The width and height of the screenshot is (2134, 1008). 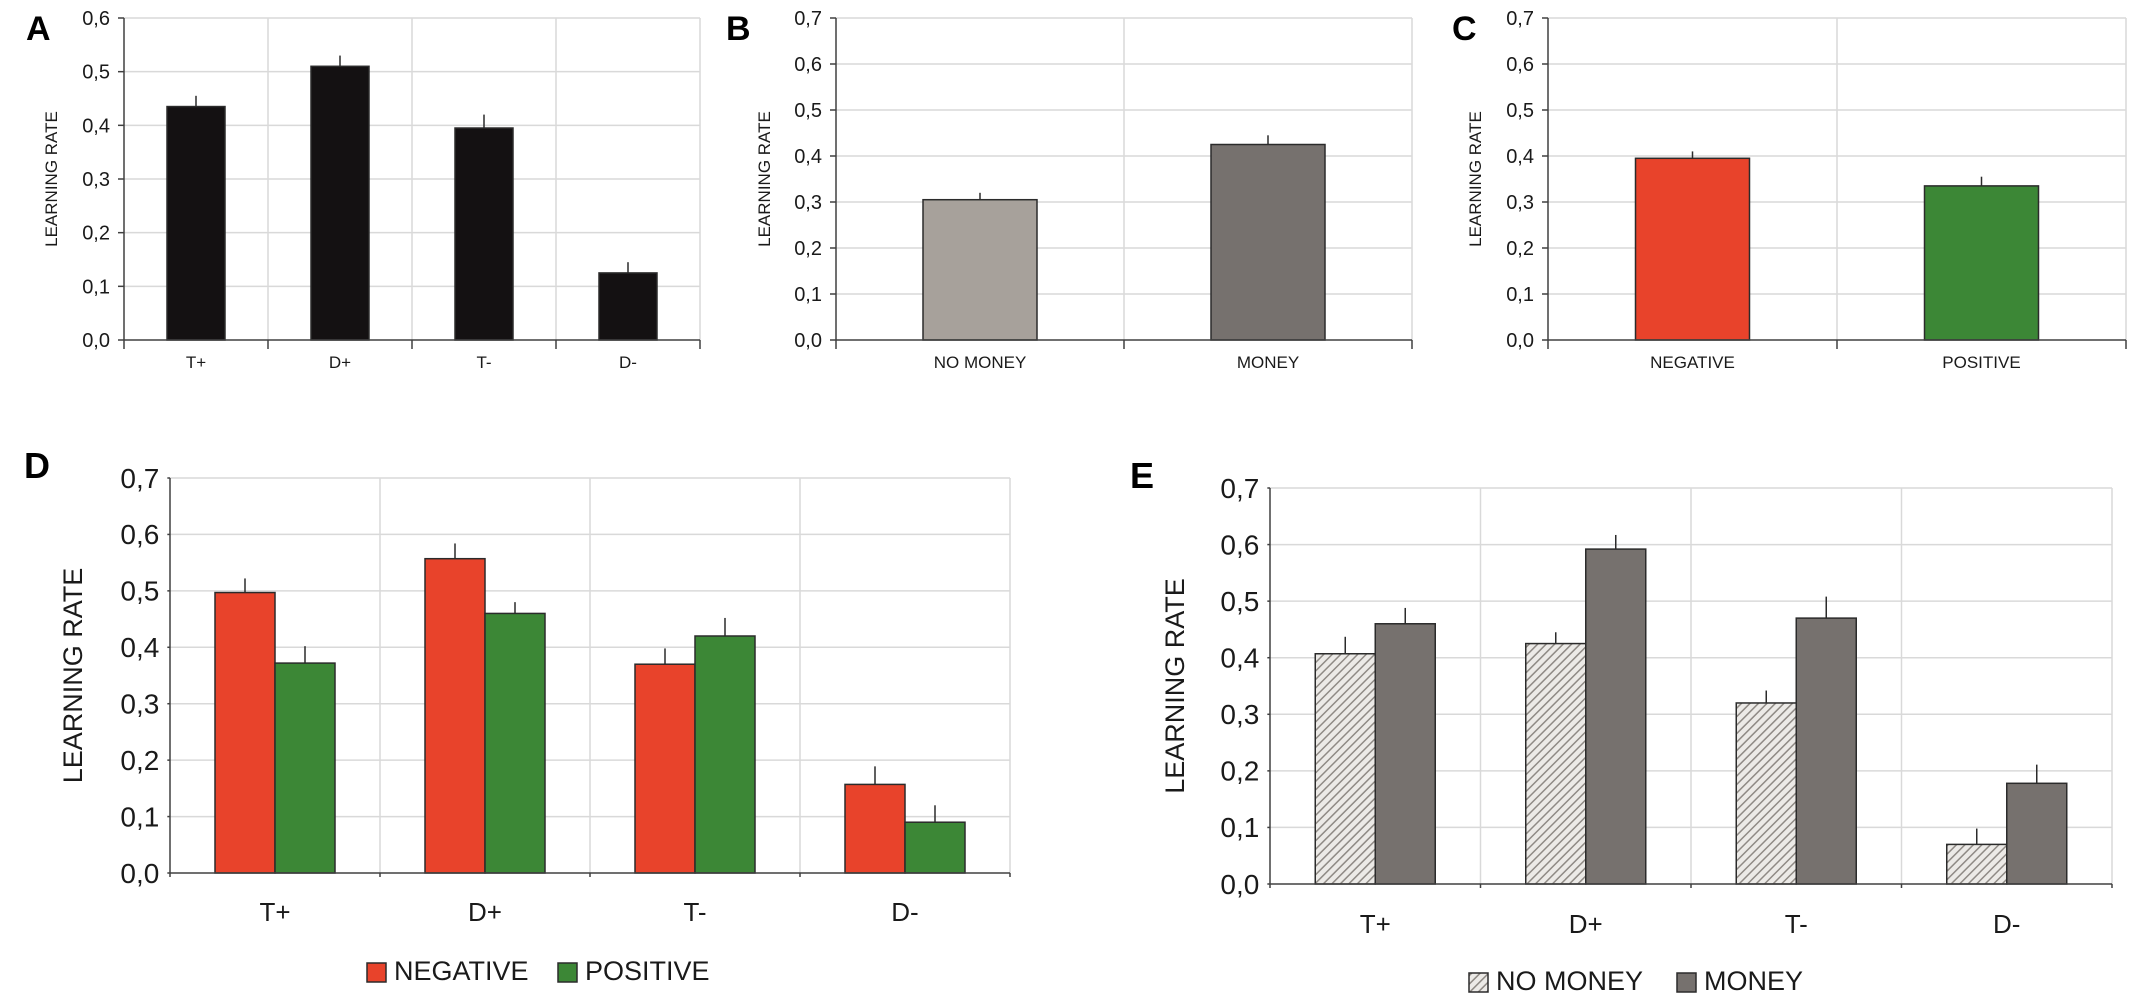 What do you see at coordinates (647, 971) in the screenshot?
I see `legend-label: POSITIVE` at bounding box center [647, 971].